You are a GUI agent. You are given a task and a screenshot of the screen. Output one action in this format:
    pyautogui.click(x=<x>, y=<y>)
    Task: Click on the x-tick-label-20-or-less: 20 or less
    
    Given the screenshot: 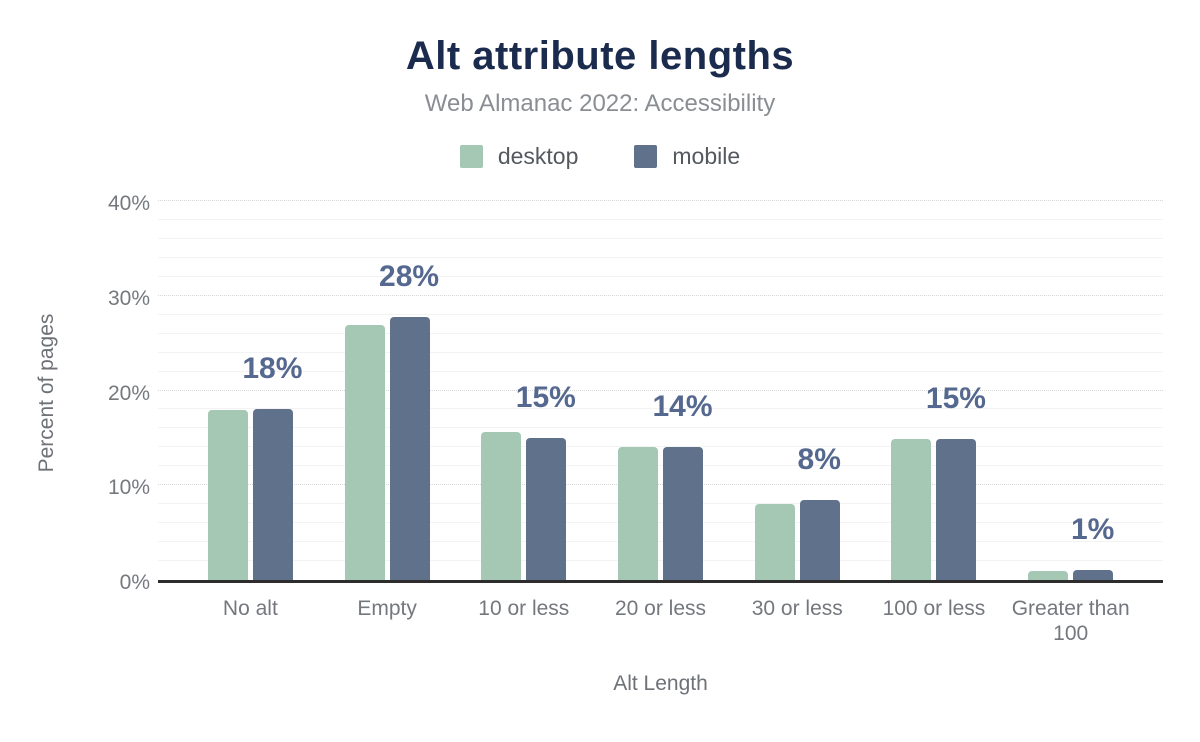 What is the action you would take?
    pyautogui.click(x=660, y=608)
    